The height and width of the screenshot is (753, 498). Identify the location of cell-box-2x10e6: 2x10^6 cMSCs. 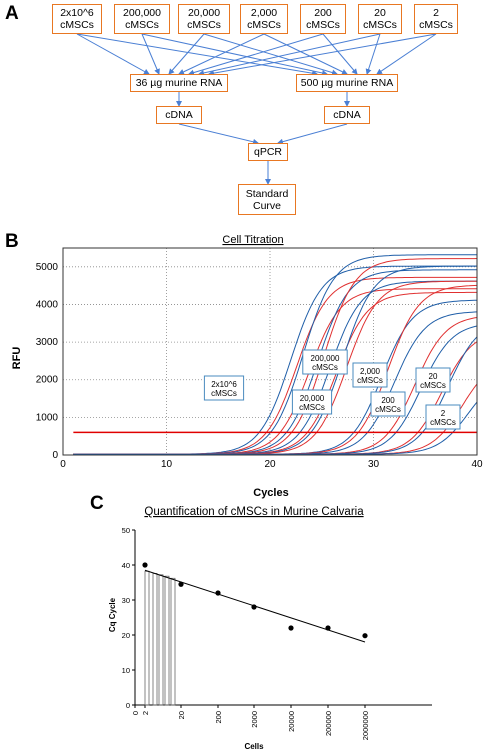
(77, 19).